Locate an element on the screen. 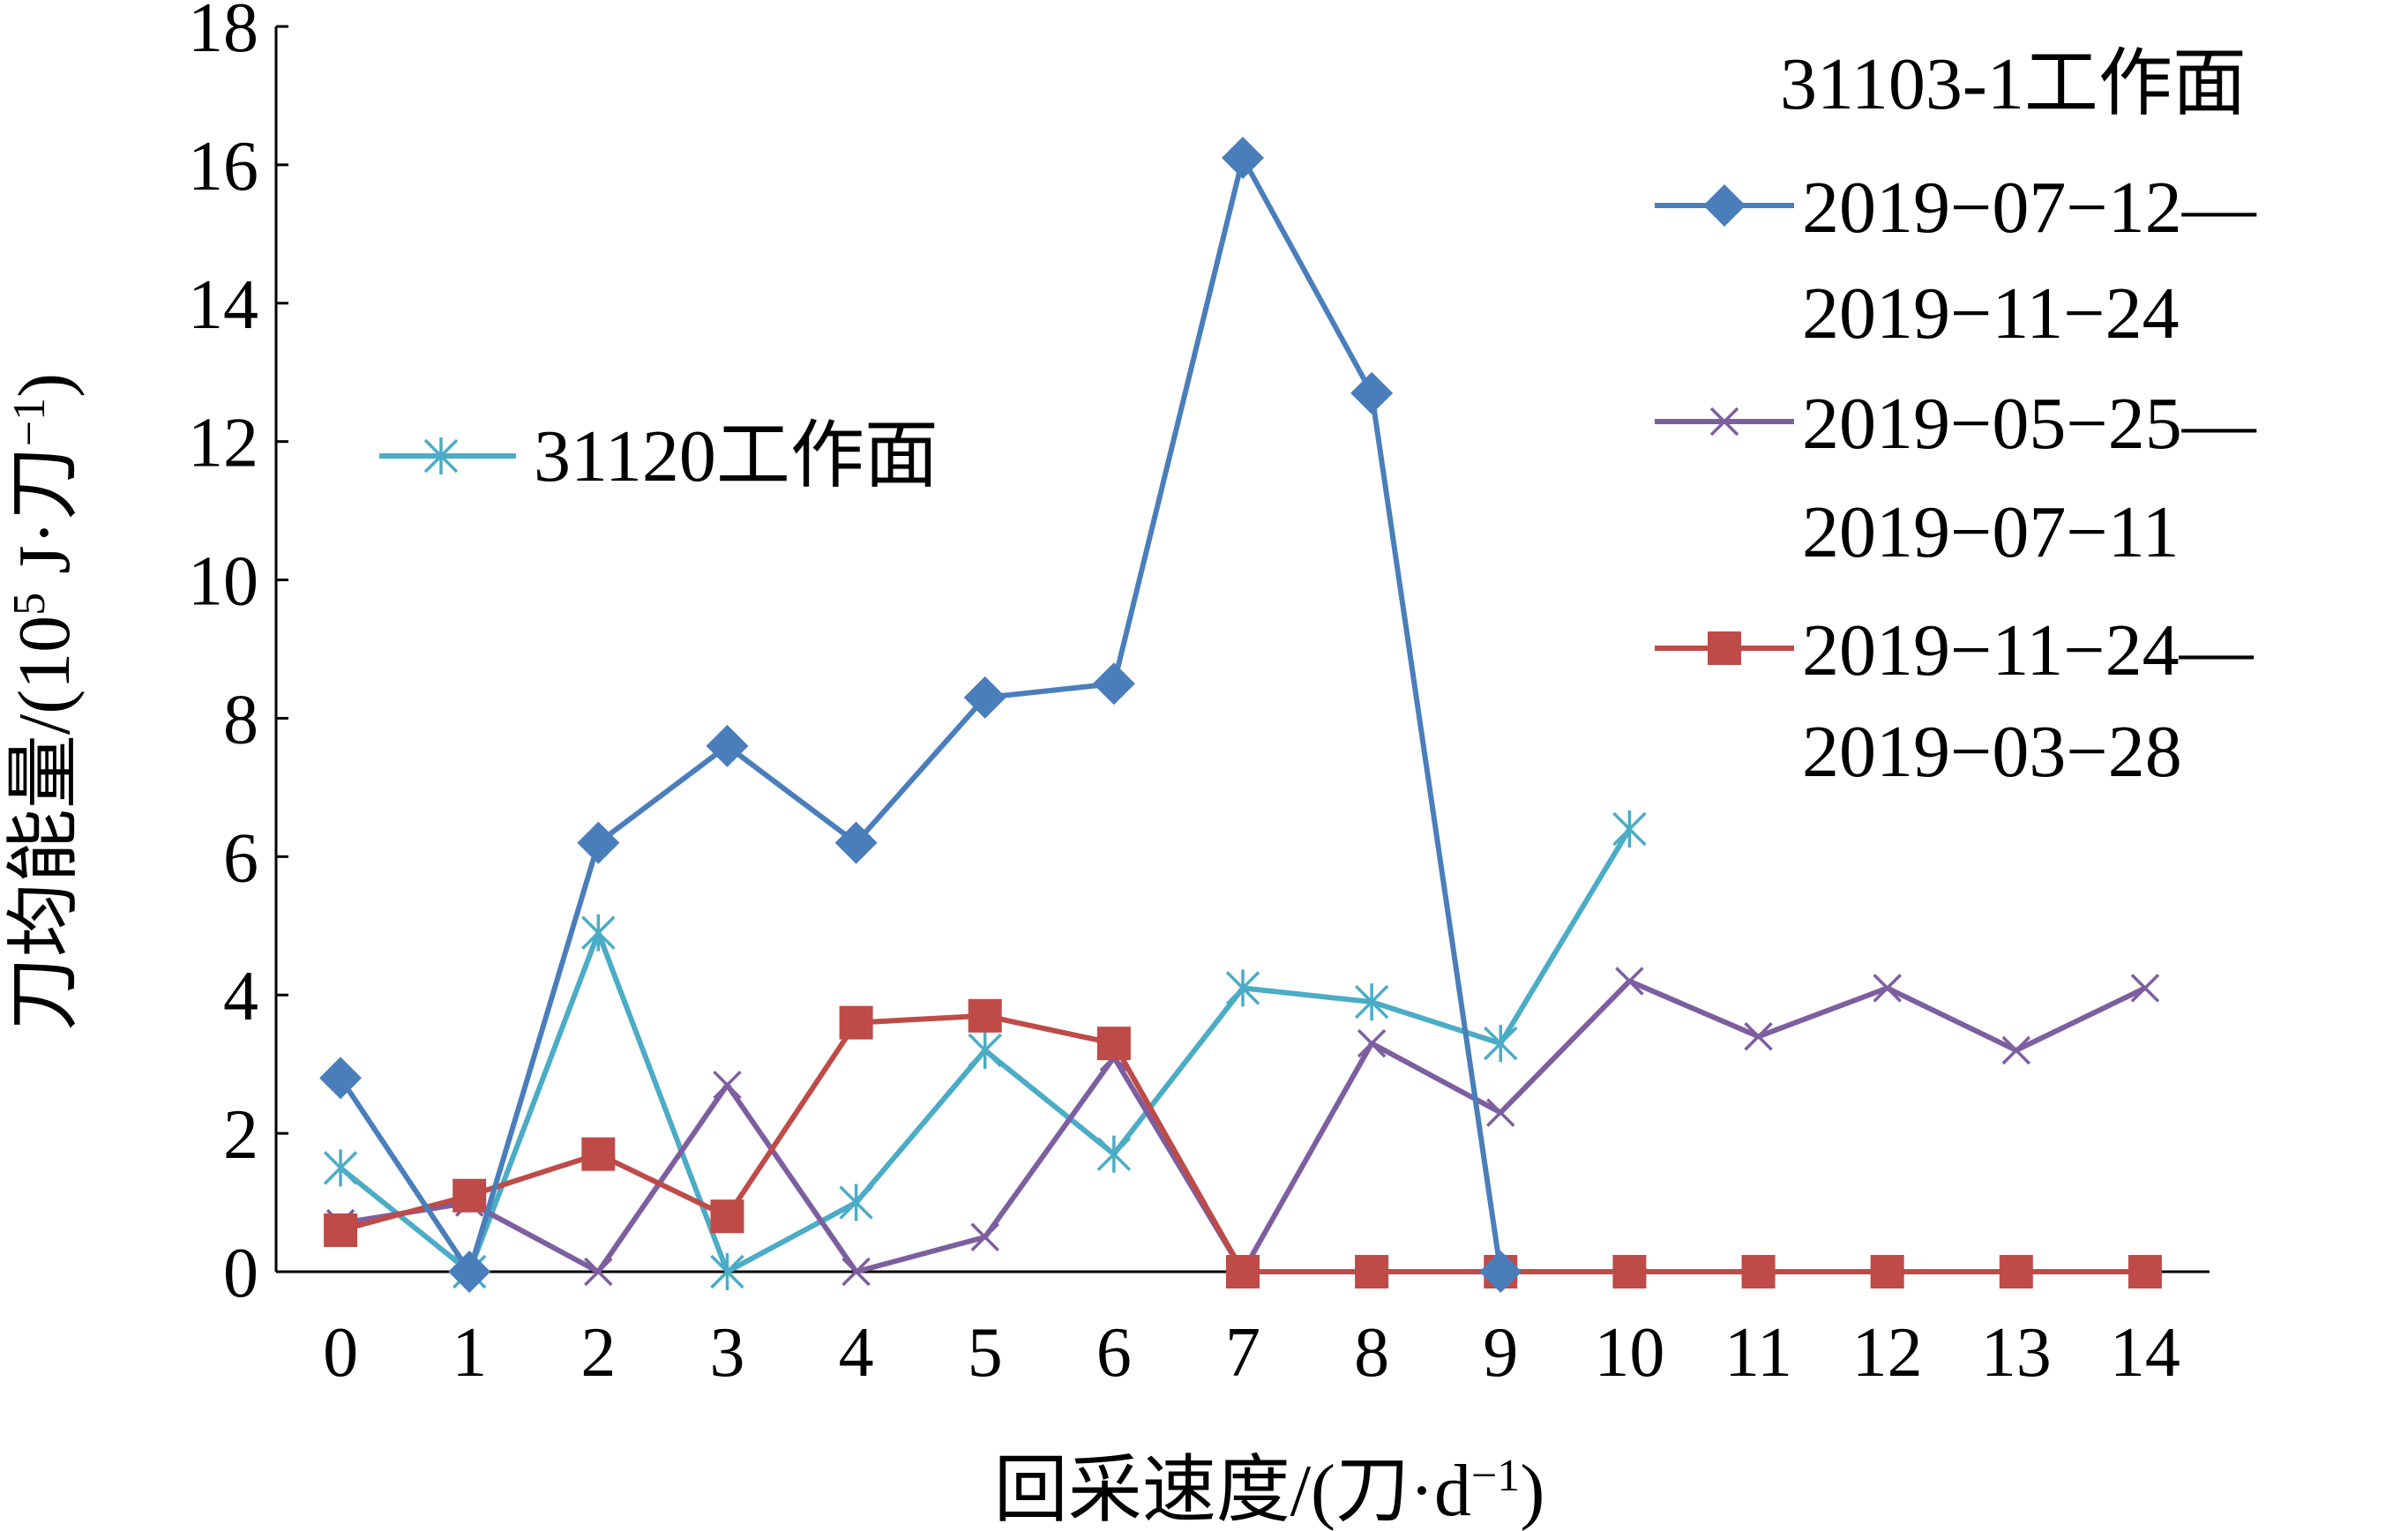  x-tick-label: 13 is located at coordinates (2017, 1353).